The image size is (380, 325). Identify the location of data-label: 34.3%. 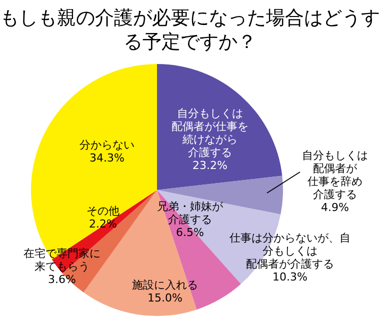
(107, 157).